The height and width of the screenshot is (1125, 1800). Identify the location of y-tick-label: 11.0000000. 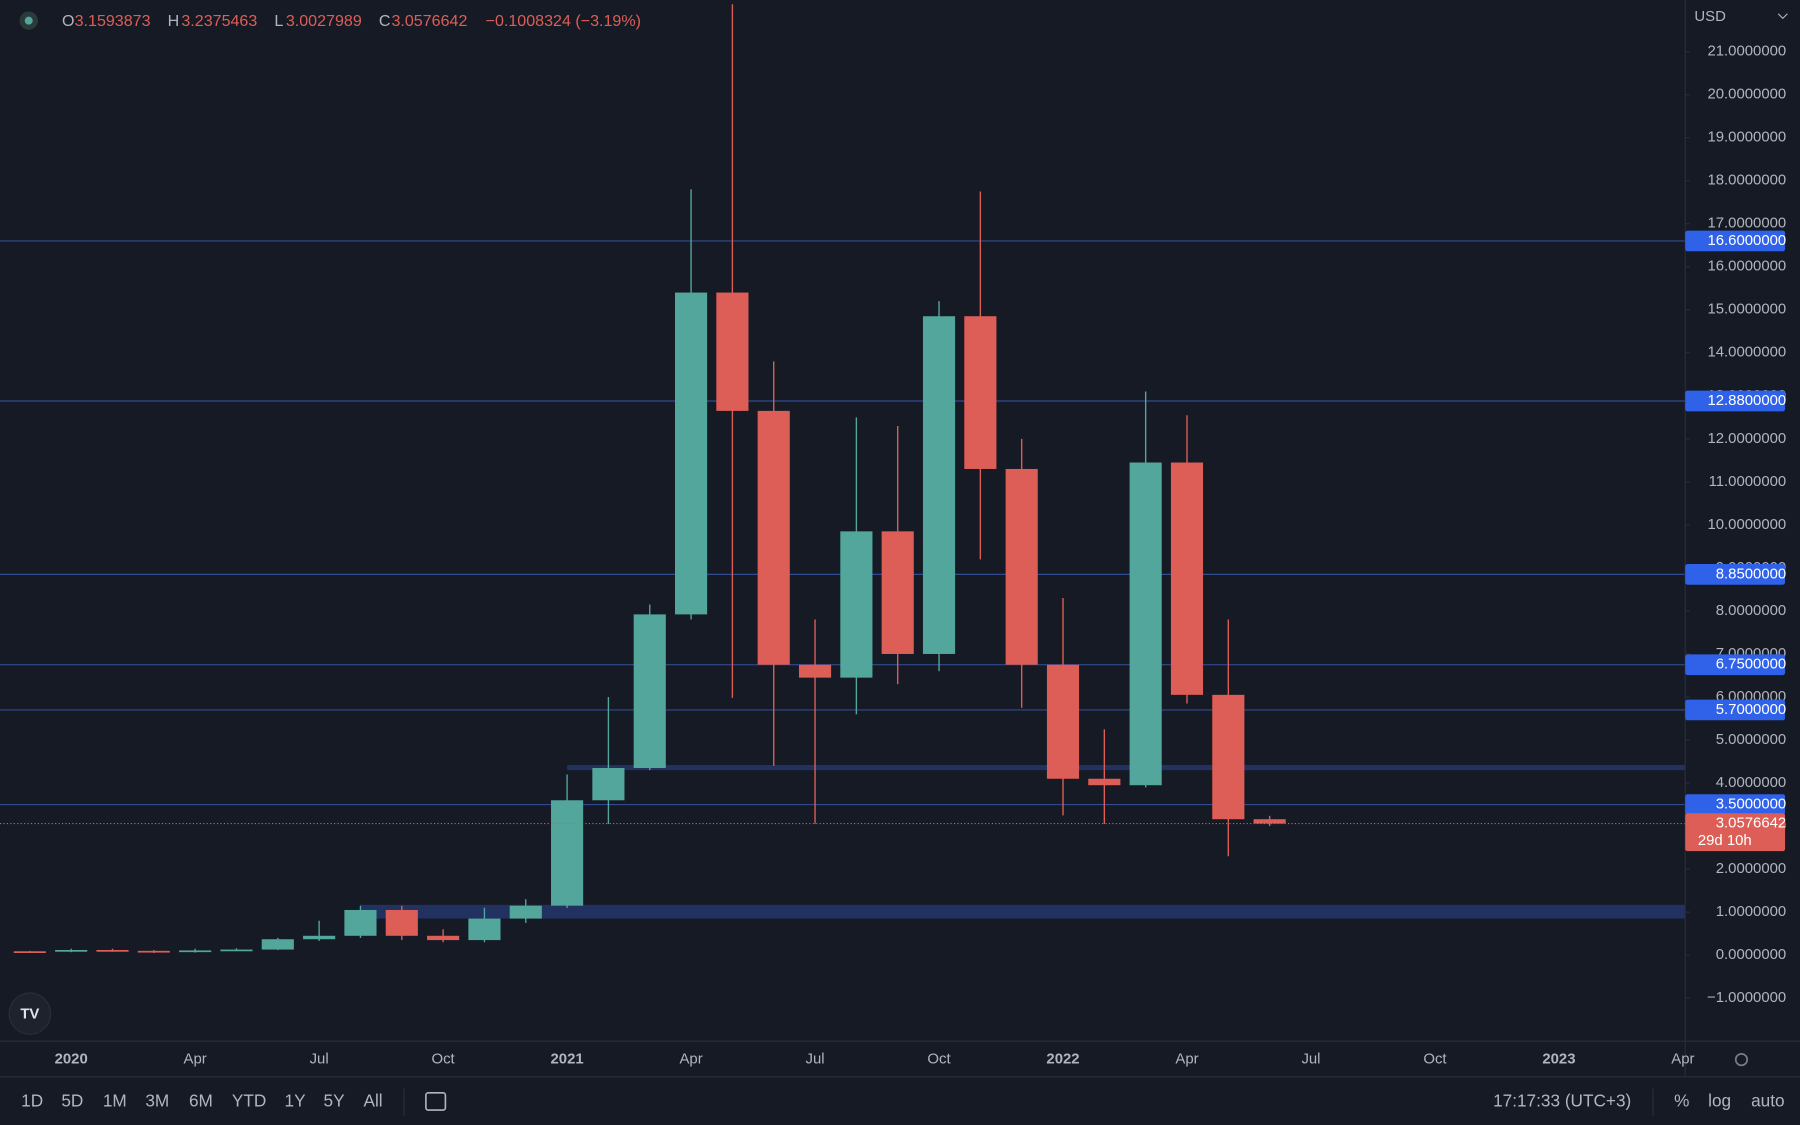
(1748, 481).